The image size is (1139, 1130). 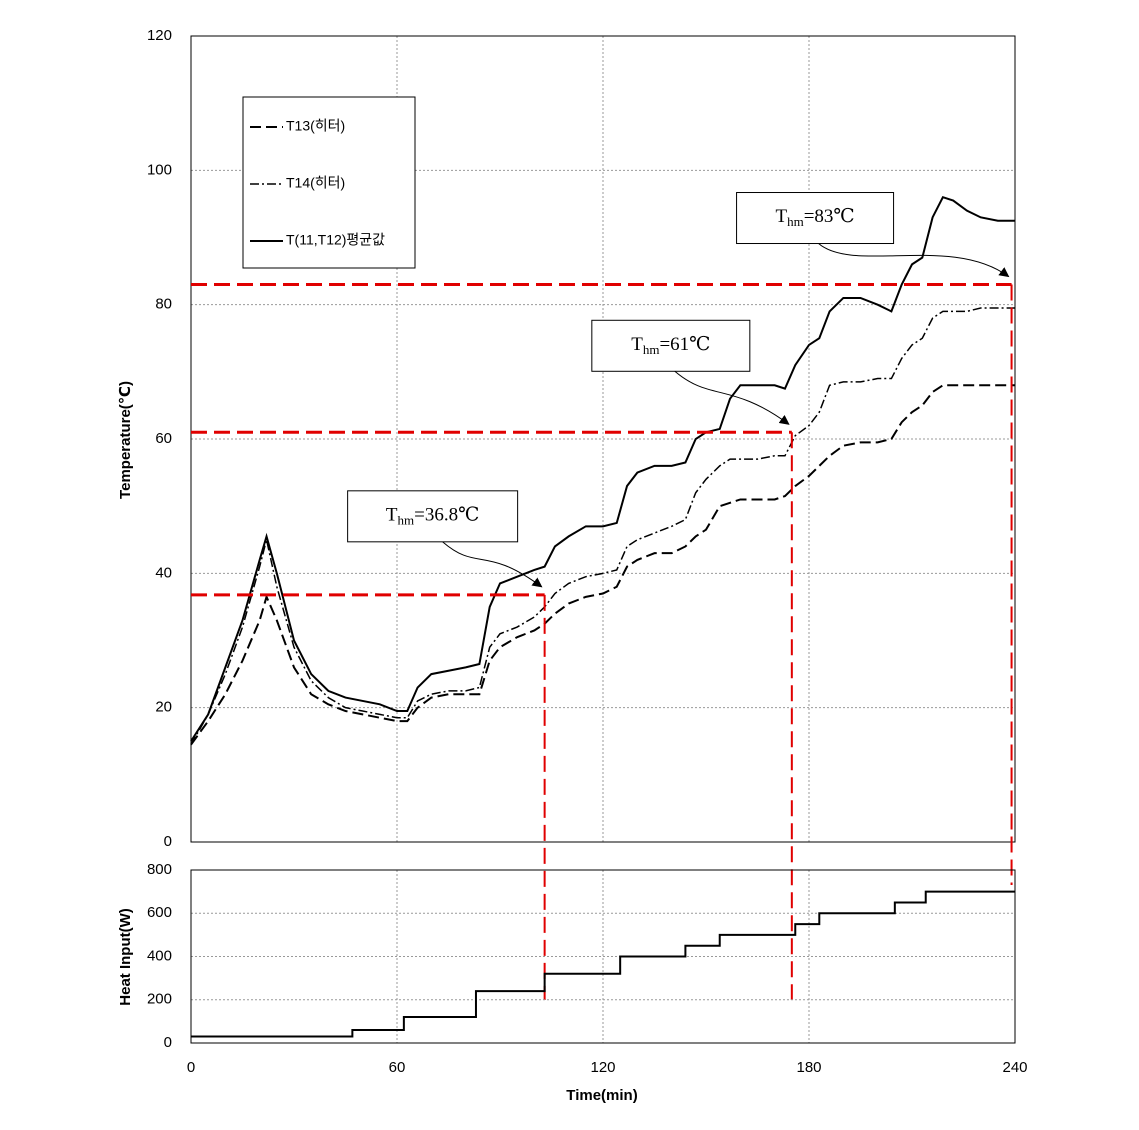 I want to click on y-tick-label: 60, so click(x=163, y=438).